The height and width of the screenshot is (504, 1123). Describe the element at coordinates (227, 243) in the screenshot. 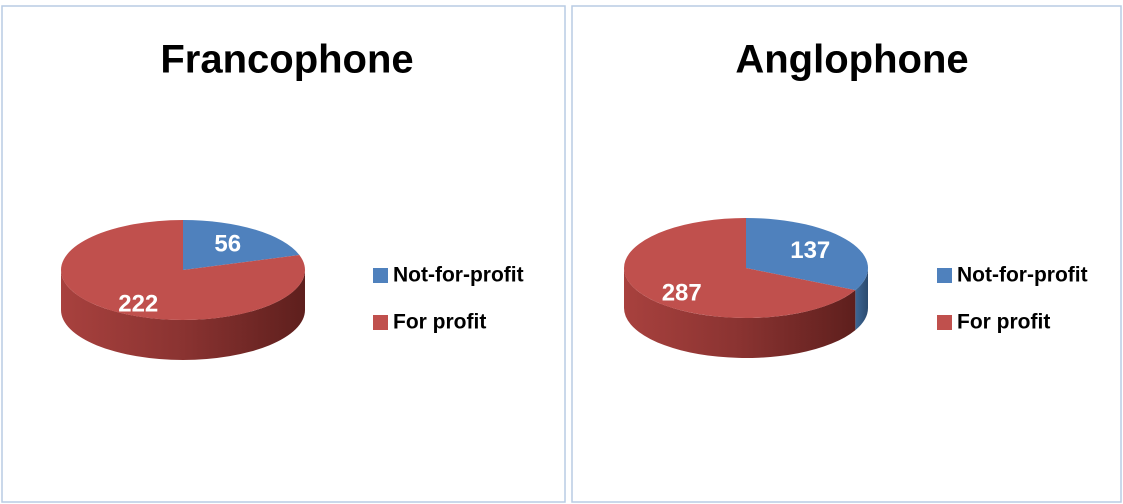

I see `data-label: 56` at that location.